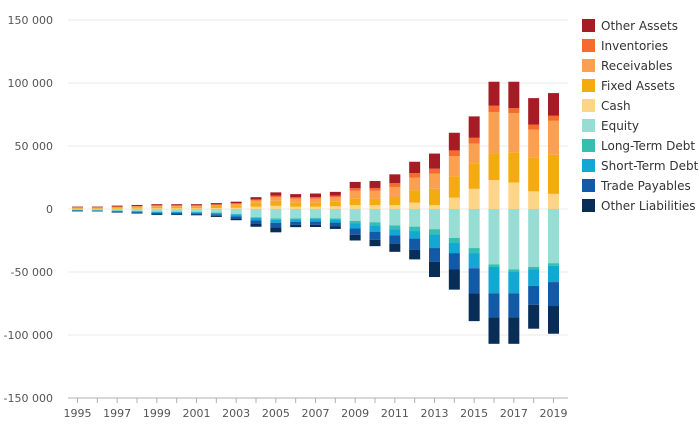  Describe the element at coordinates (32, 272) in the screenshot. I see `y-tick-label: -50 000` at that location.